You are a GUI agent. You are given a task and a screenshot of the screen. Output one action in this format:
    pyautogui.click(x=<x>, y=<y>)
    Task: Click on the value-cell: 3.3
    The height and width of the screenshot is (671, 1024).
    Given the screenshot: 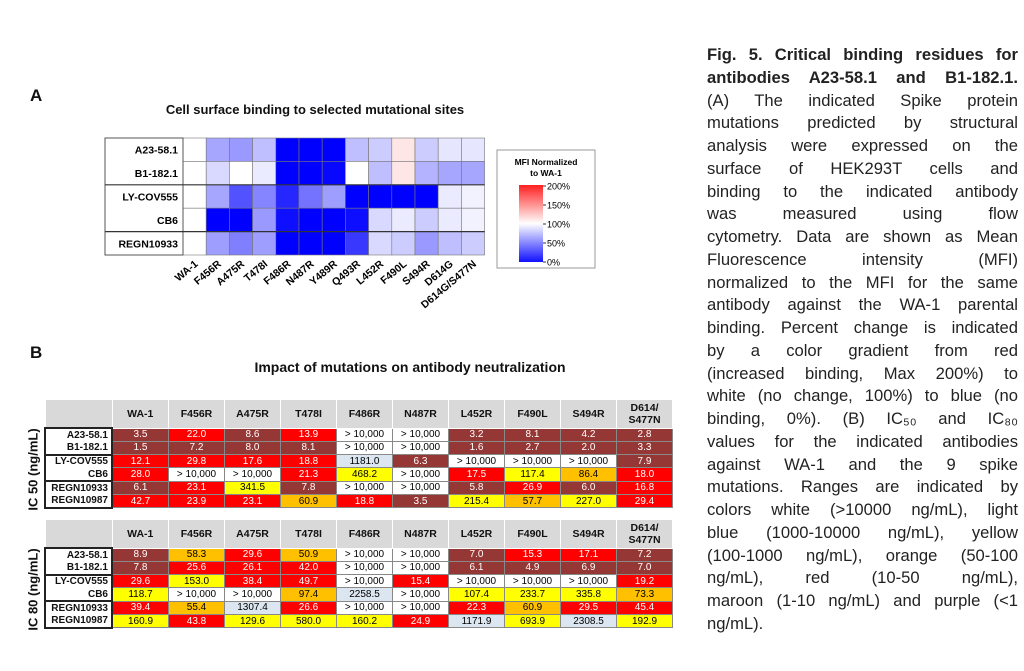 What is the action you would take?
    pyautogui.click(x=644, y=448)
    